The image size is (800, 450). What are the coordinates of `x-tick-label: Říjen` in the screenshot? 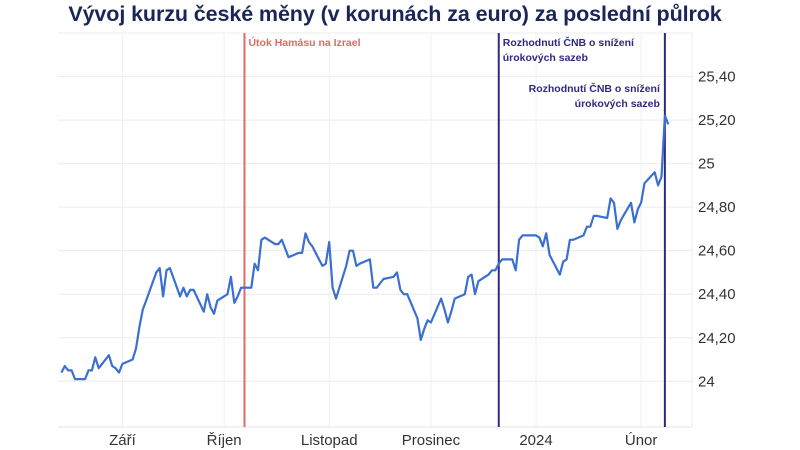 It's located at (224, 440).